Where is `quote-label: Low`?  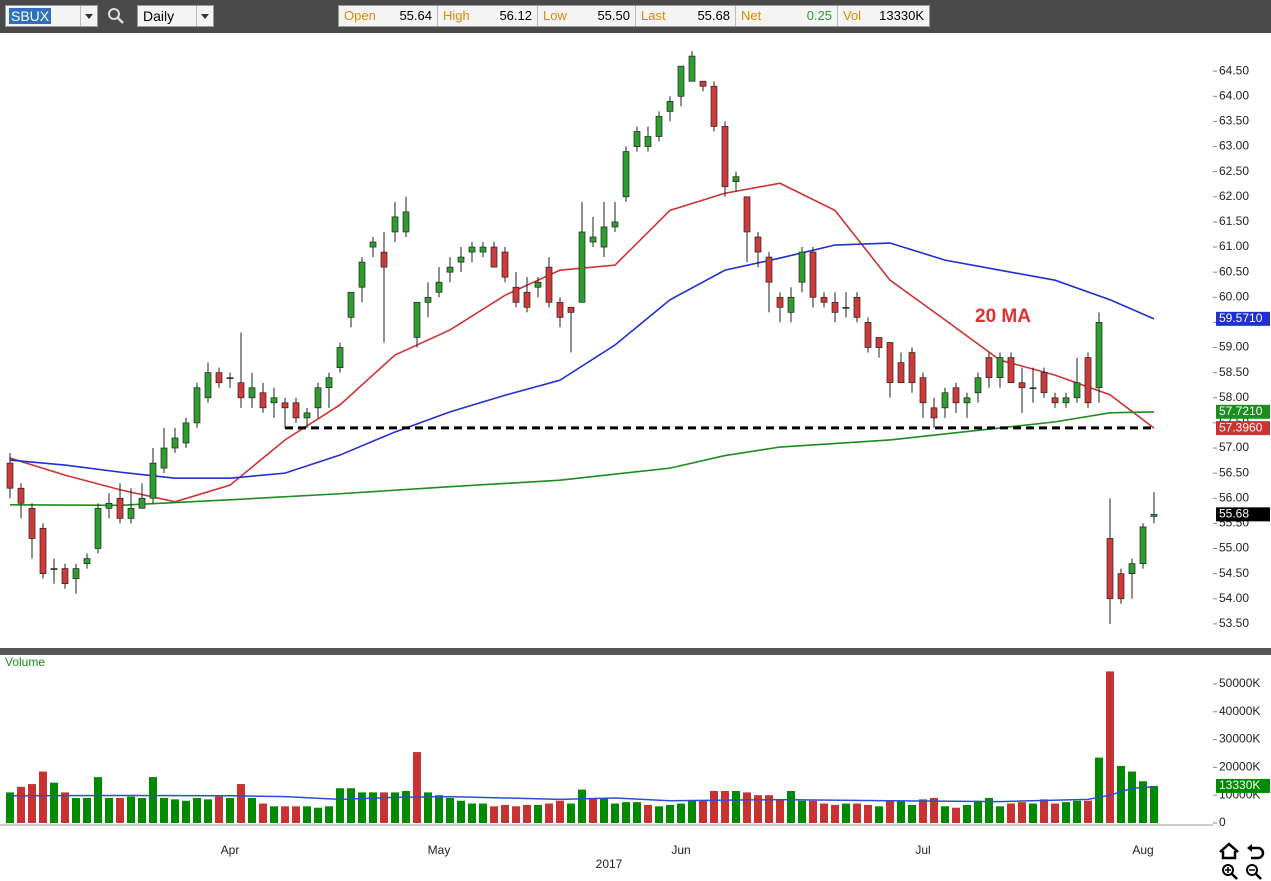
quote-label: Low is located at coordinates (555, 15).